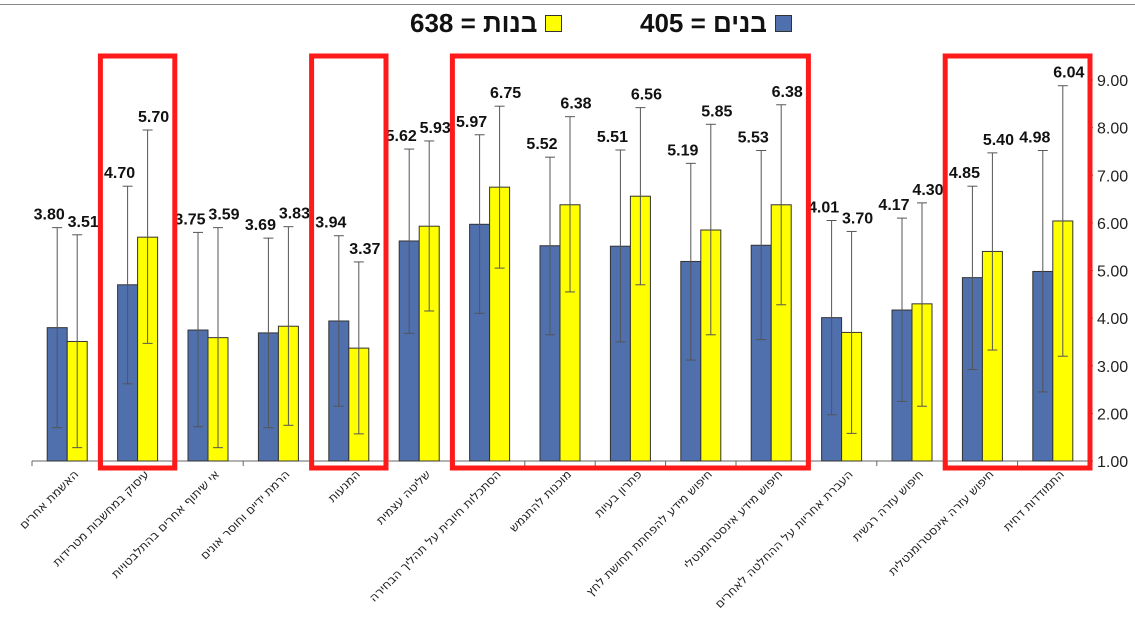 This screenshot has width=1135, height=629. What do you see at coordinates (1033, 500) in the screenshot?
I see `category-label: התמודדות דחית` at bounding box center [1033, 500].